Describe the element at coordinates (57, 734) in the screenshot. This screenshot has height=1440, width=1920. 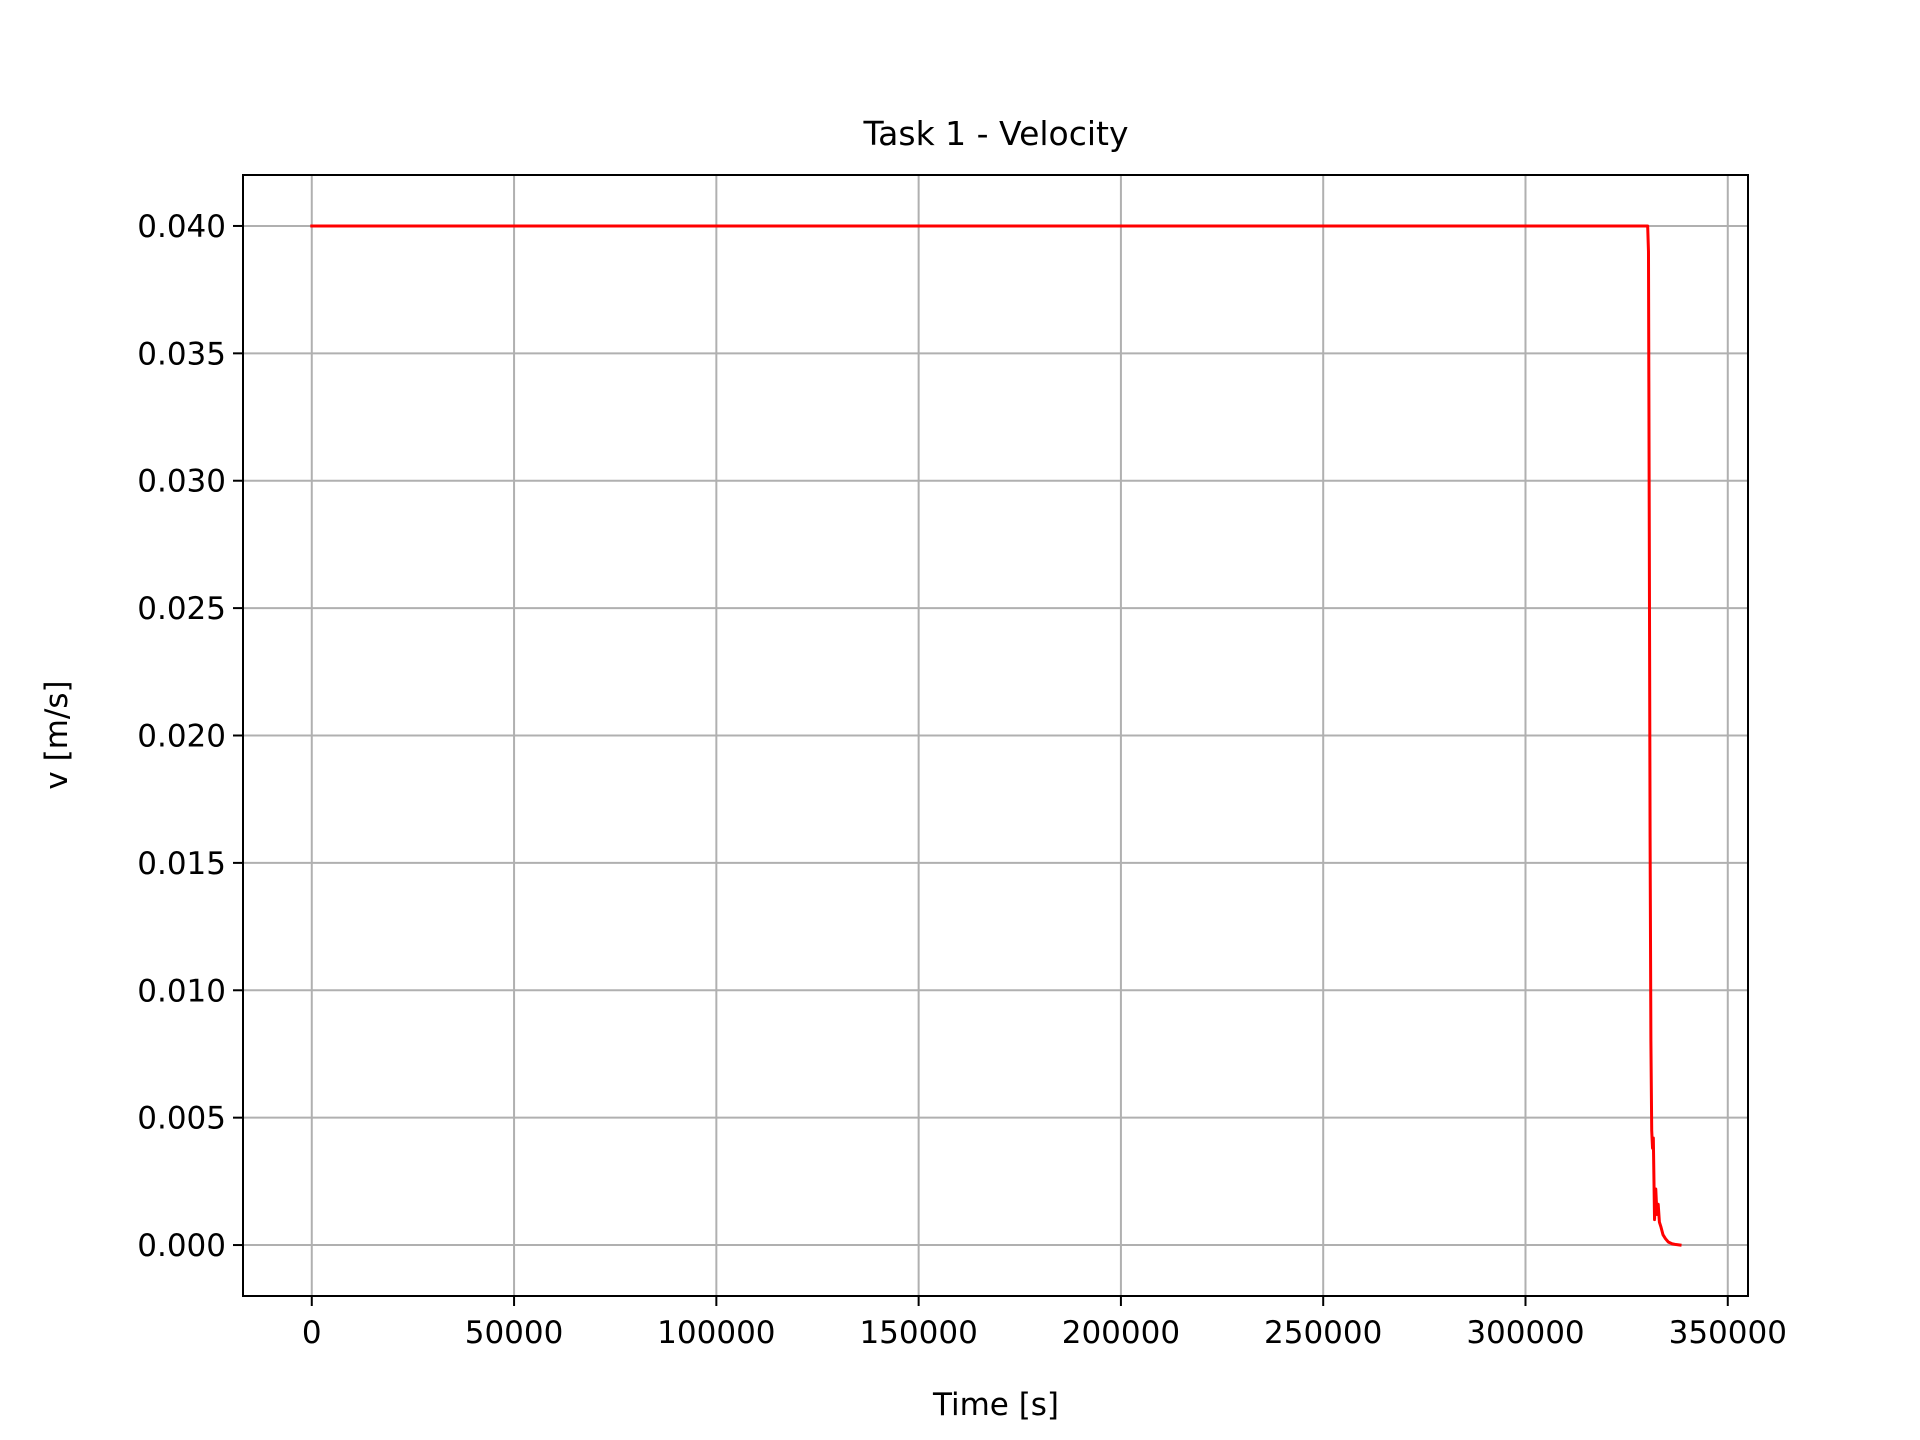
I see `y-axis-label: v [m/s]` at that location.